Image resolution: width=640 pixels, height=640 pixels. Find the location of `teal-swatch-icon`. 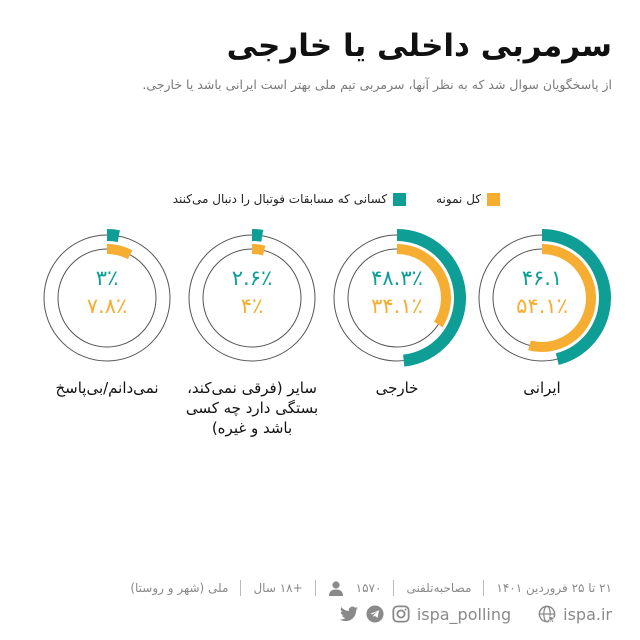

teal-swatch-icon is located at coordinates (400, 199).